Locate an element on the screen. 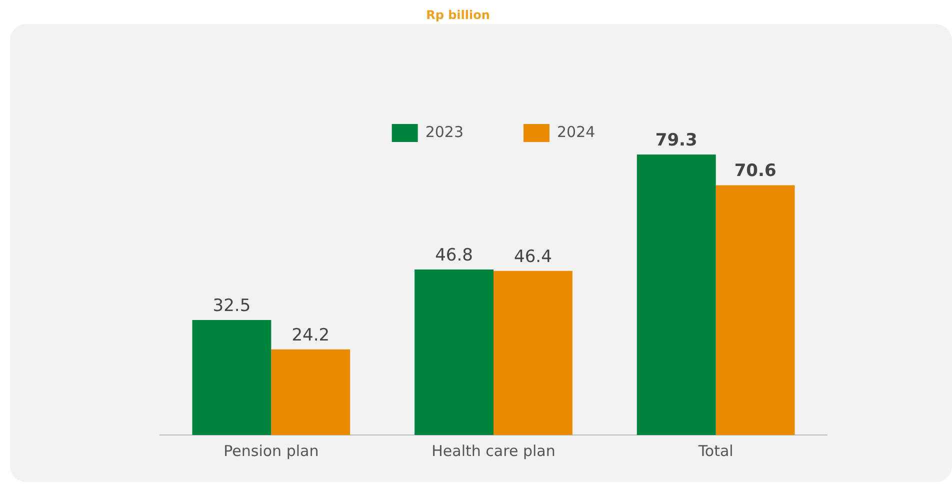 The height and width of the screenshot is (490, 952). data-label: 79.3 is located at coordinates (676, 140).